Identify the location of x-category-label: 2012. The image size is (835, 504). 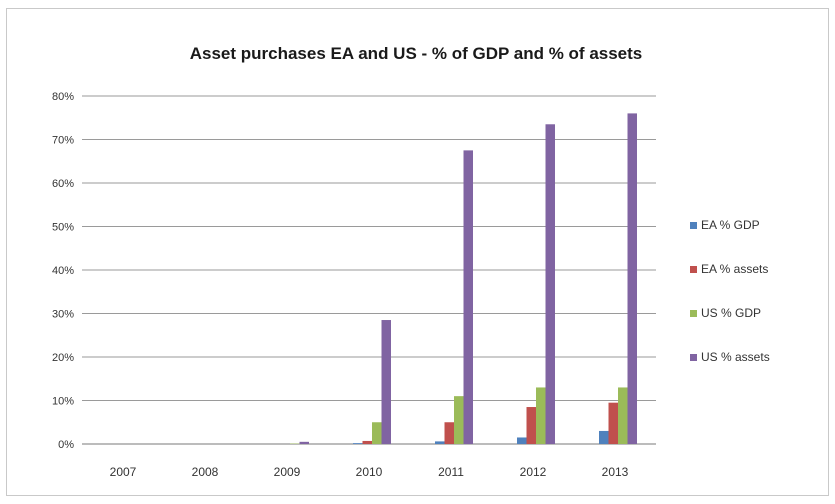
(533, 472).